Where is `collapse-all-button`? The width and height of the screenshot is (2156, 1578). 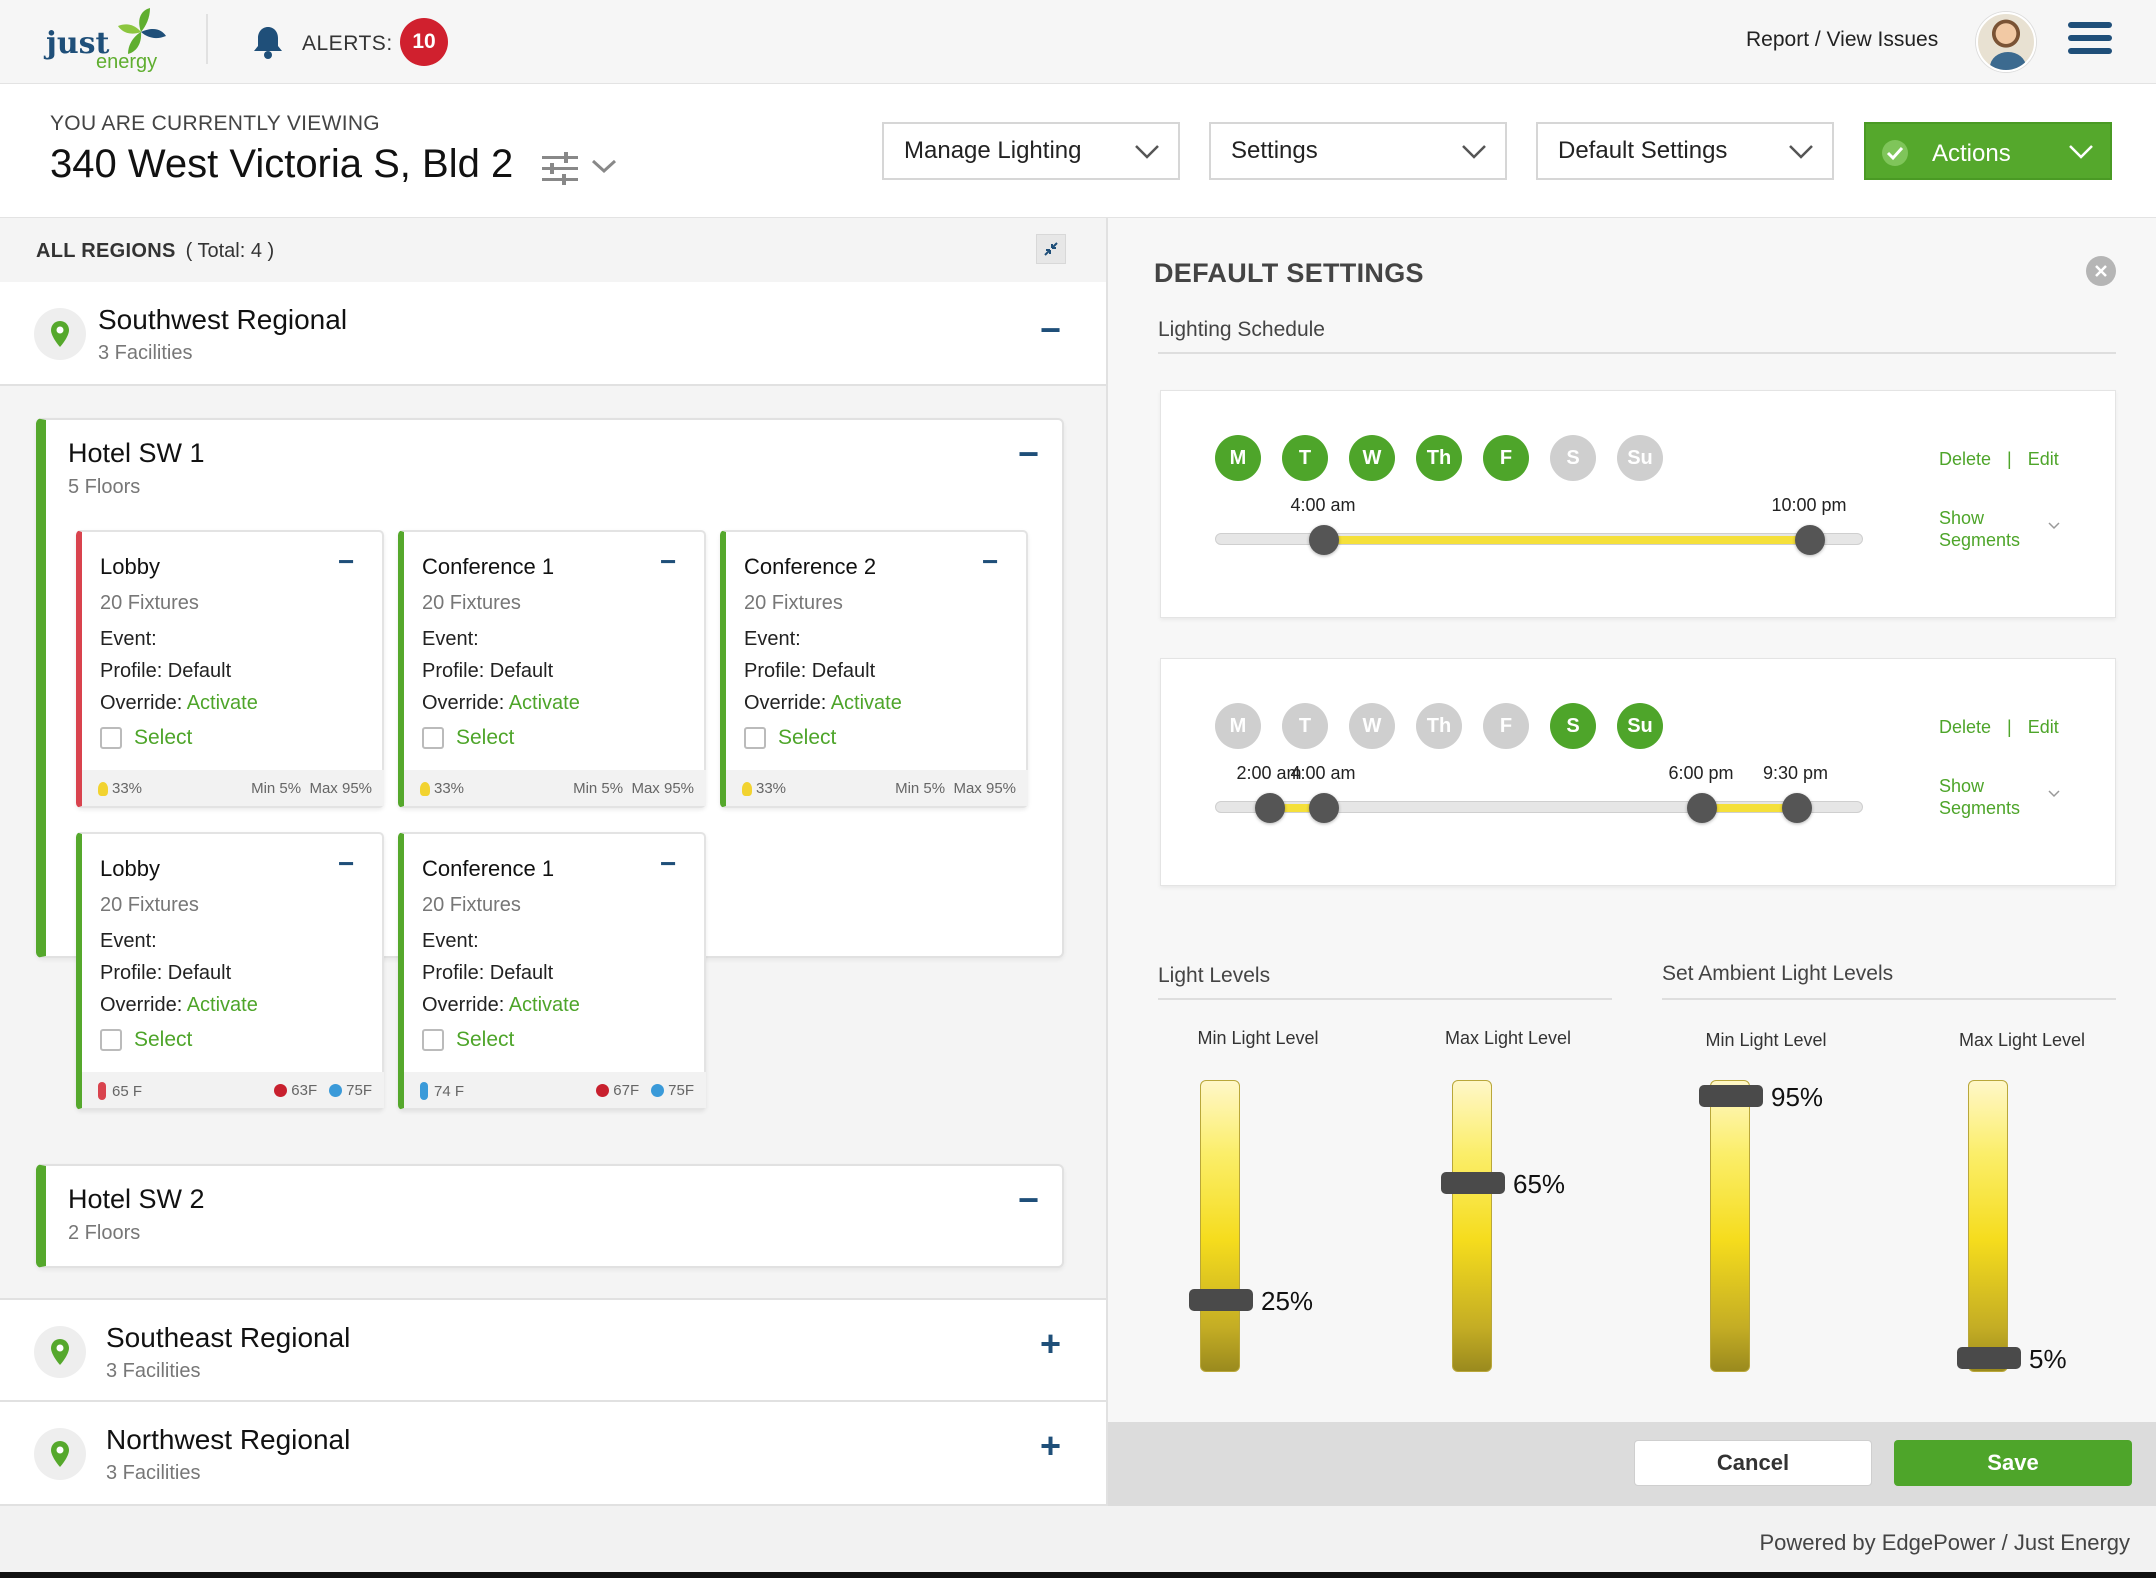
collapse-all-button is located at coordinates (1051, 249).